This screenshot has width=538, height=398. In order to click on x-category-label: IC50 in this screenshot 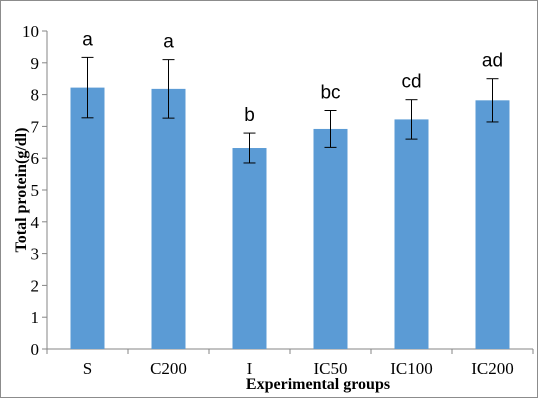, I will do `click(331, 368)`.